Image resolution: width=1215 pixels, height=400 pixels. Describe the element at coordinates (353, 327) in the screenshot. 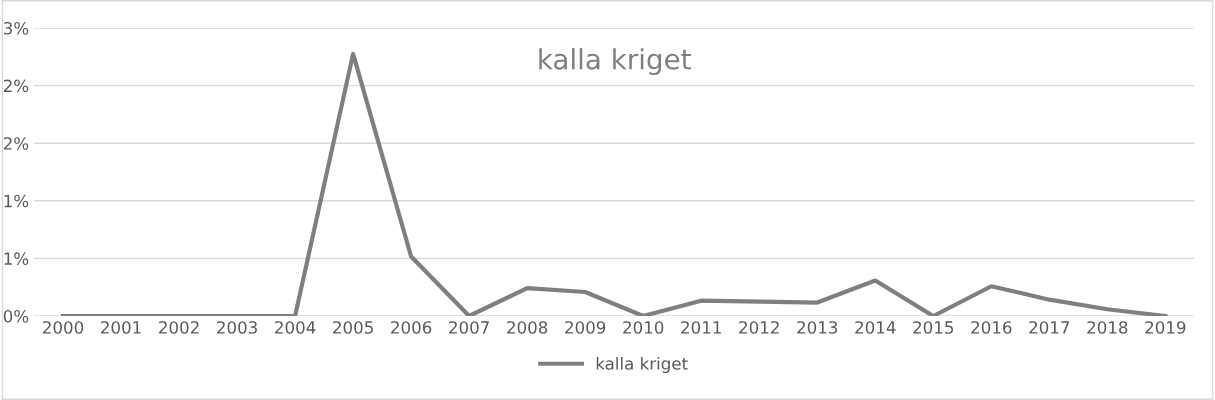

I see `x-tick-label: 2005` at that location.